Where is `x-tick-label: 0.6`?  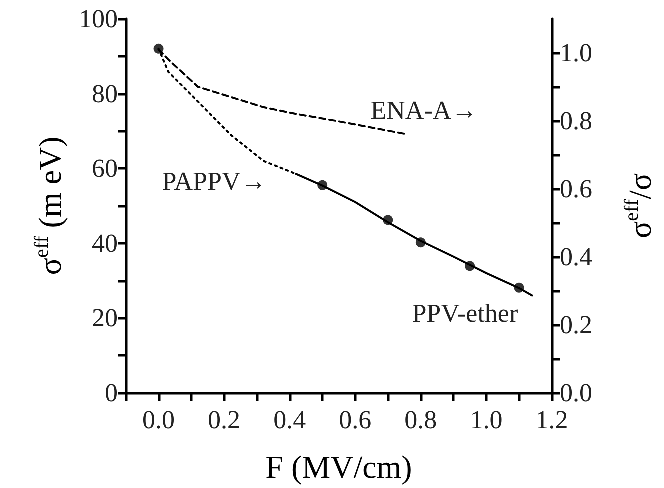 x-tick-label: 0.6 is located at coordinates (355, 420).